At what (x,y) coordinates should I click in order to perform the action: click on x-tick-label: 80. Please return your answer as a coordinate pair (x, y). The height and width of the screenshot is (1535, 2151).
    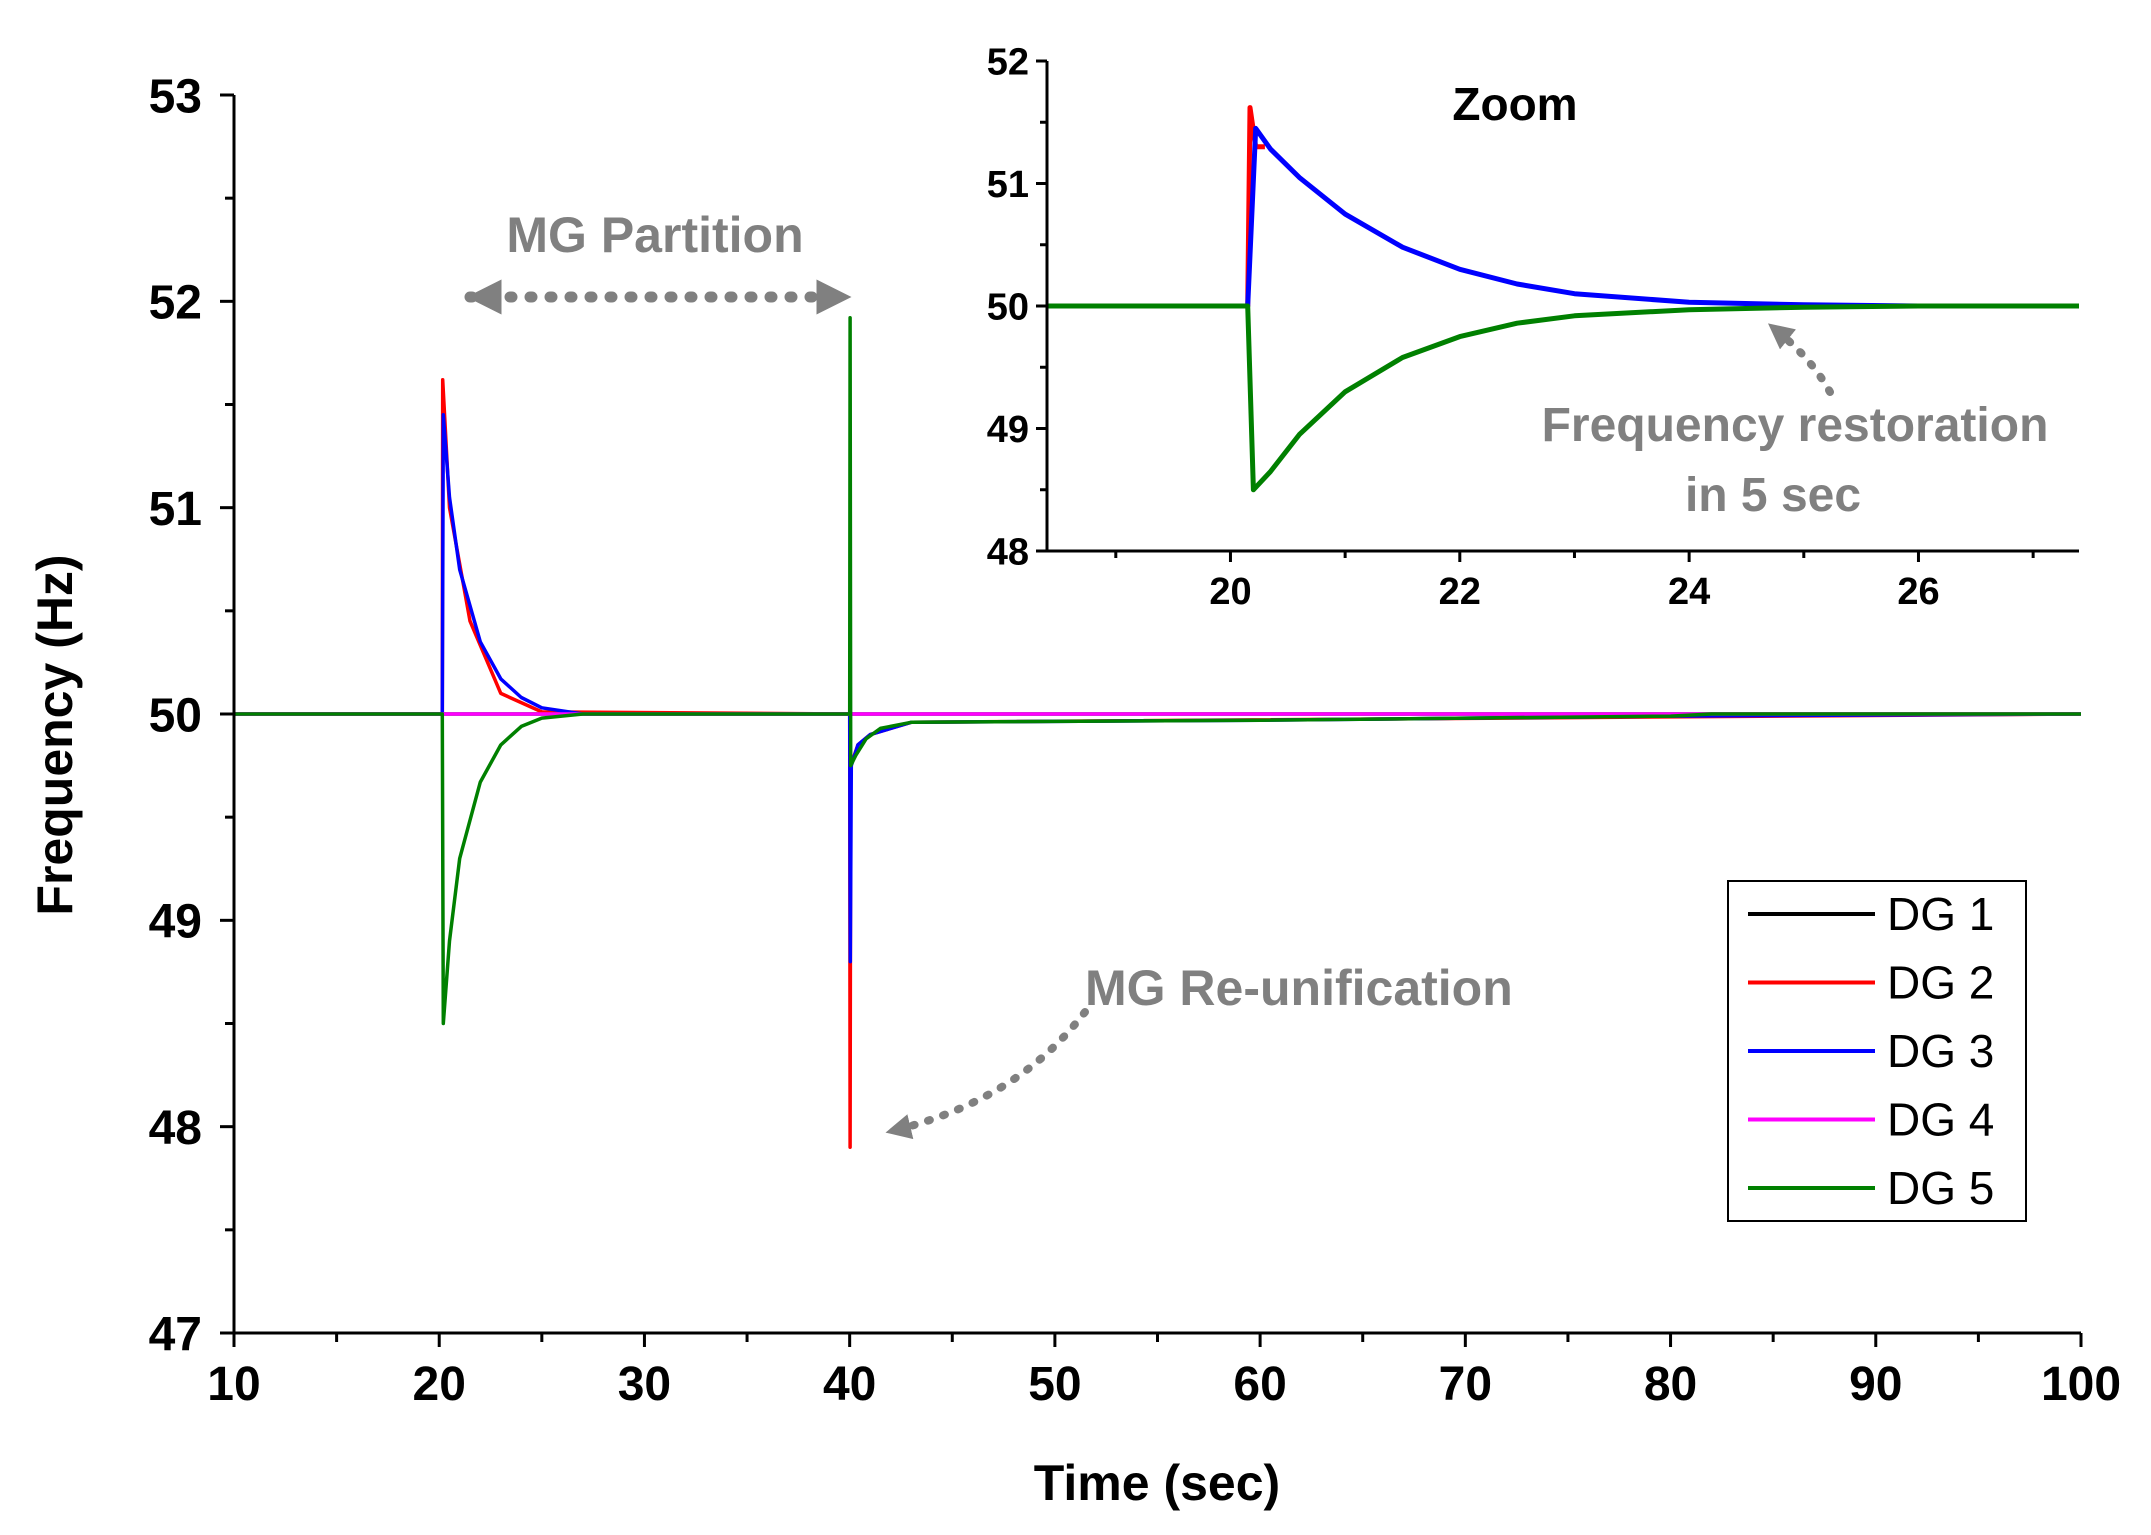
    Looking at the image, I should click on (1670, 1384).